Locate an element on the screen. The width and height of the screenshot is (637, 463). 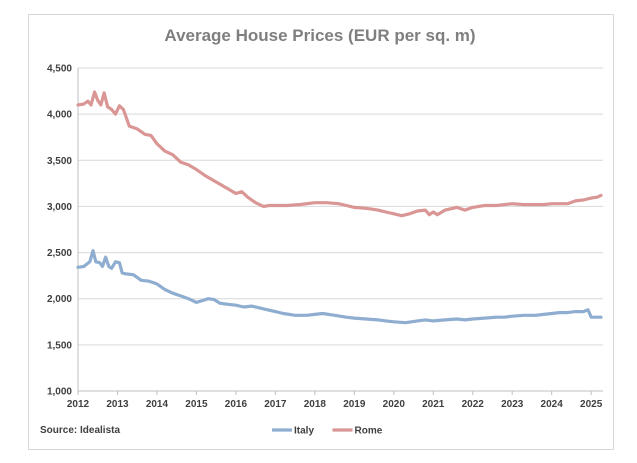
x-tick-label: 2023 is located at coordinates (512, 404).